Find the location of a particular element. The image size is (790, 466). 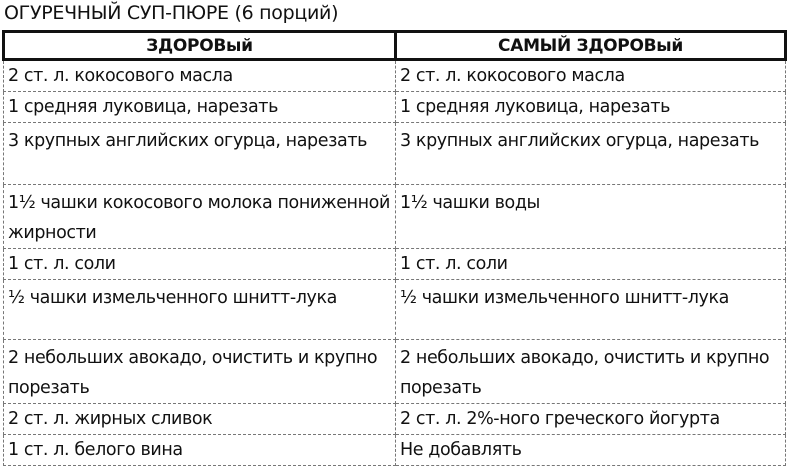

healthiest-cell: 1 ст. л. соли is located at coordinates (590, 264).